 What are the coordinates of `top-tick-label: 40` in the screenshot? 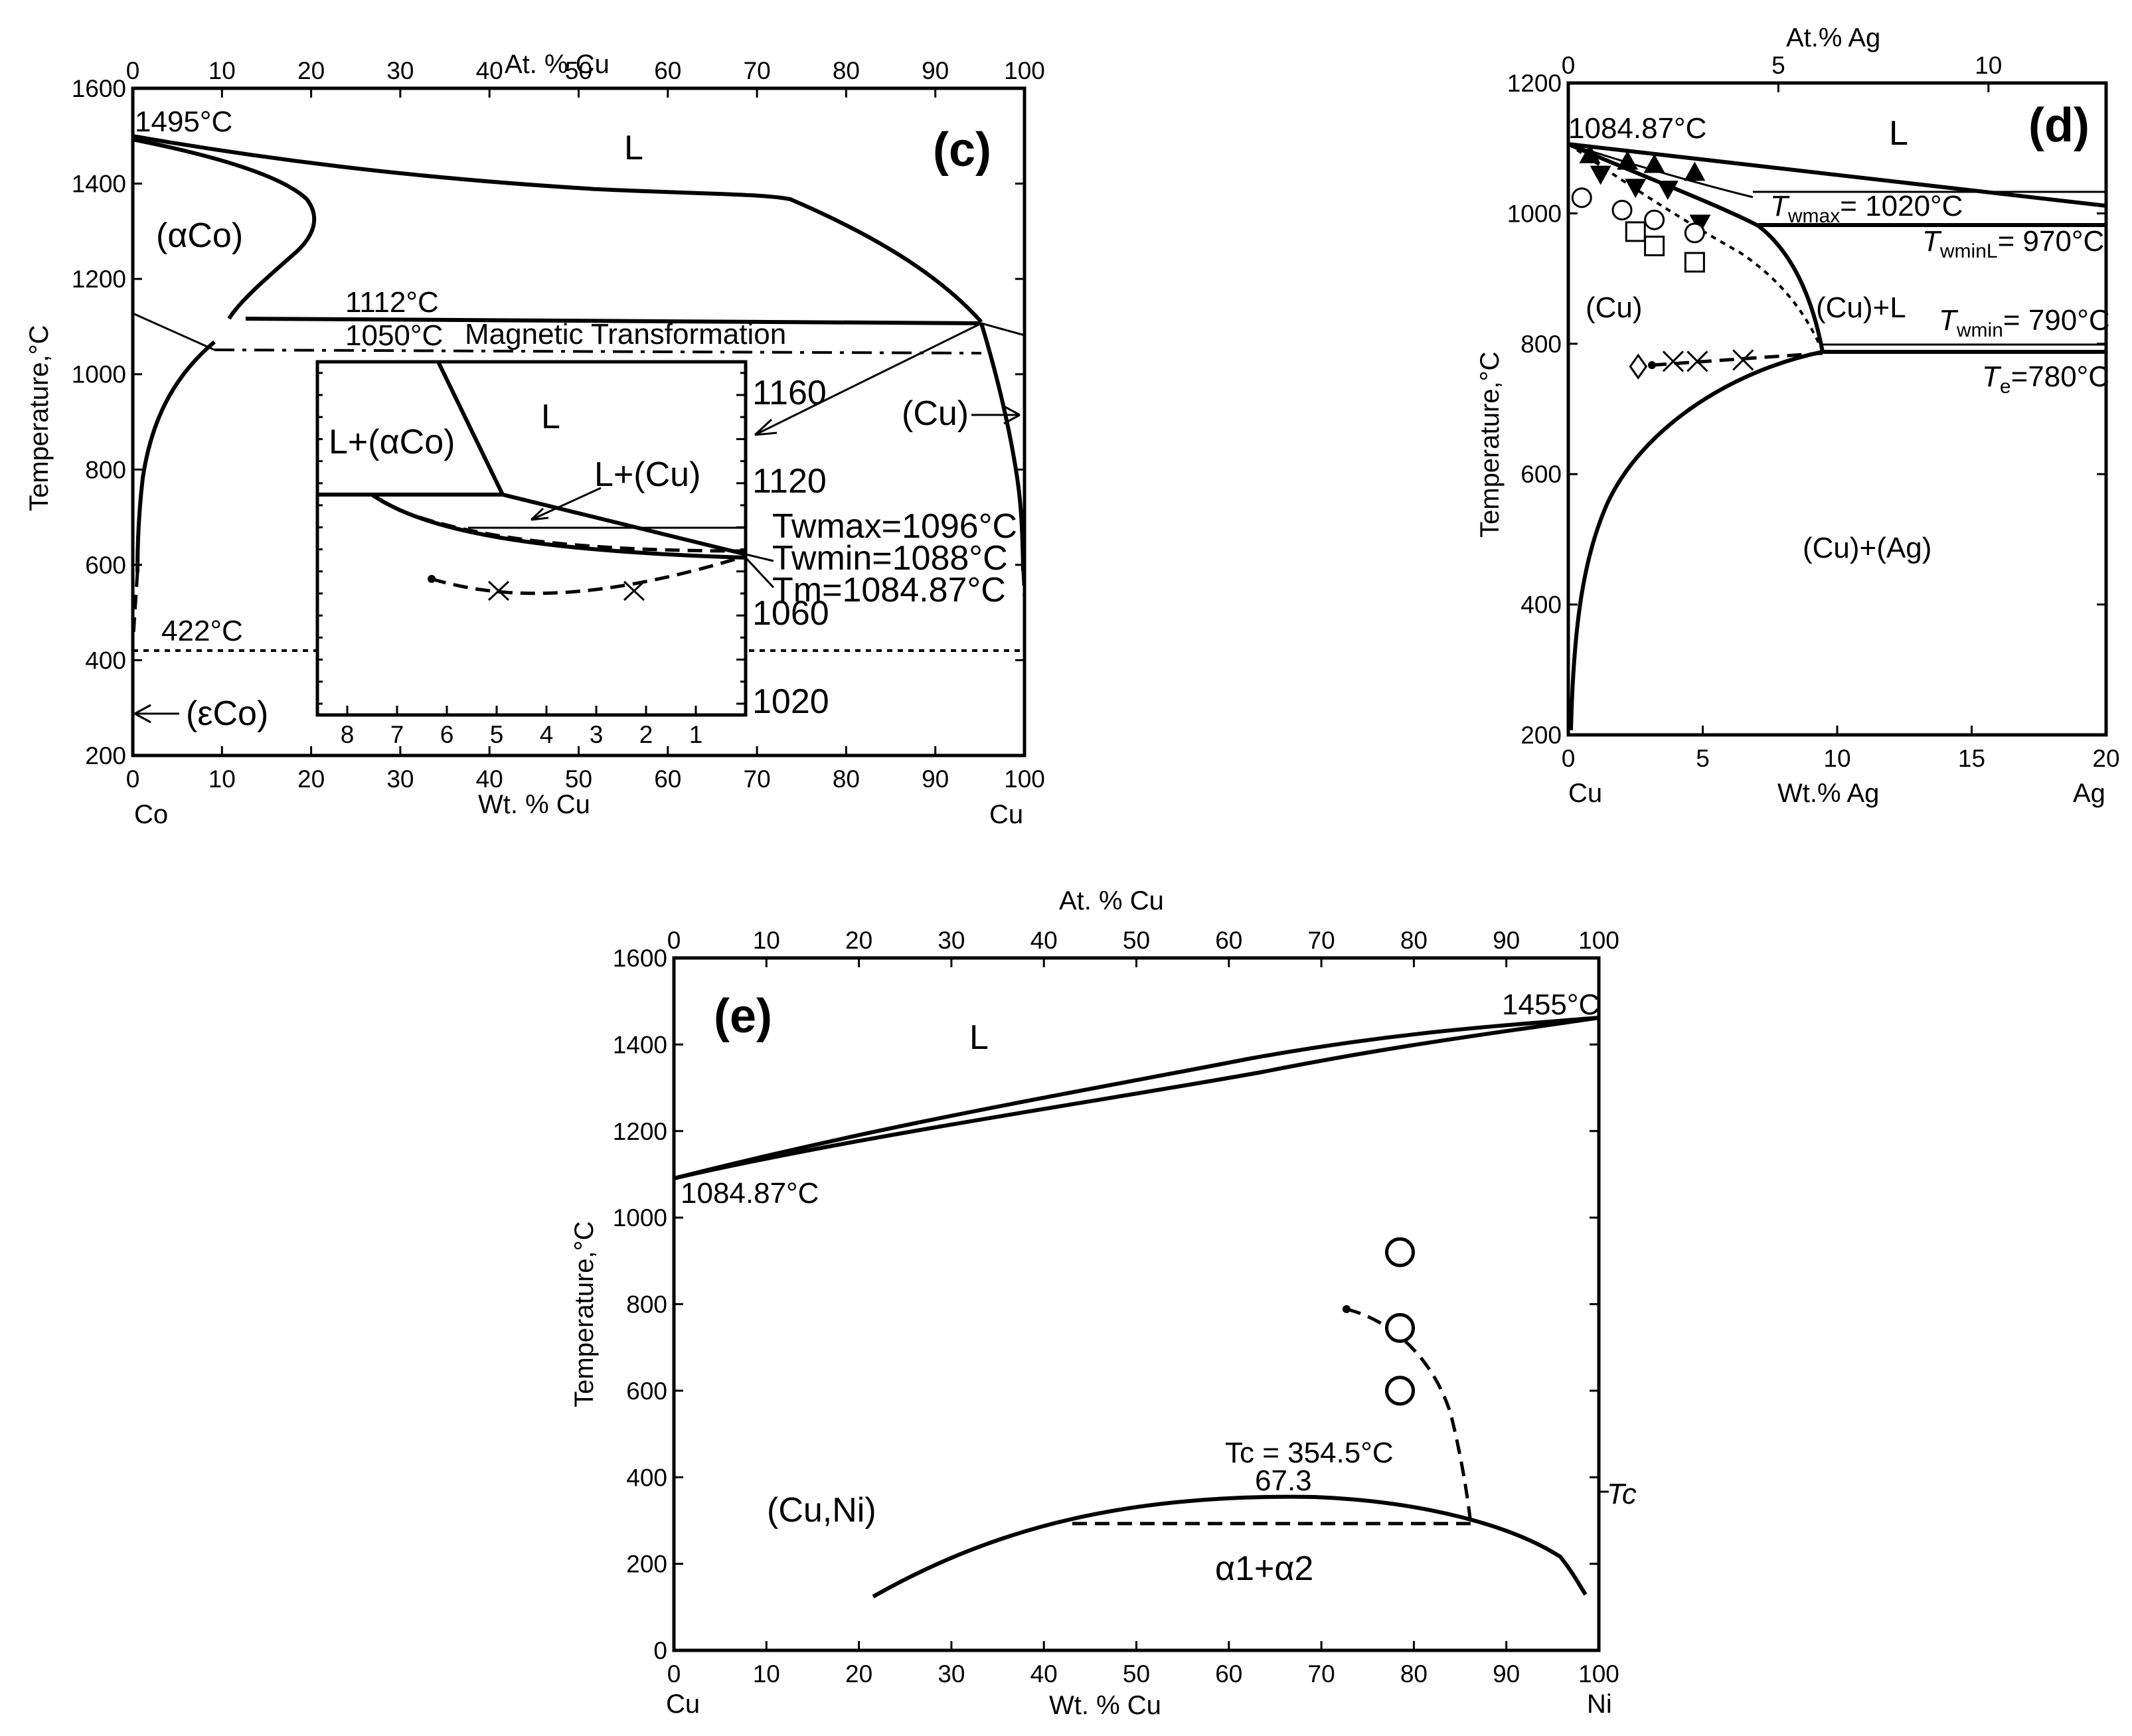 It's located at (1044, 941).